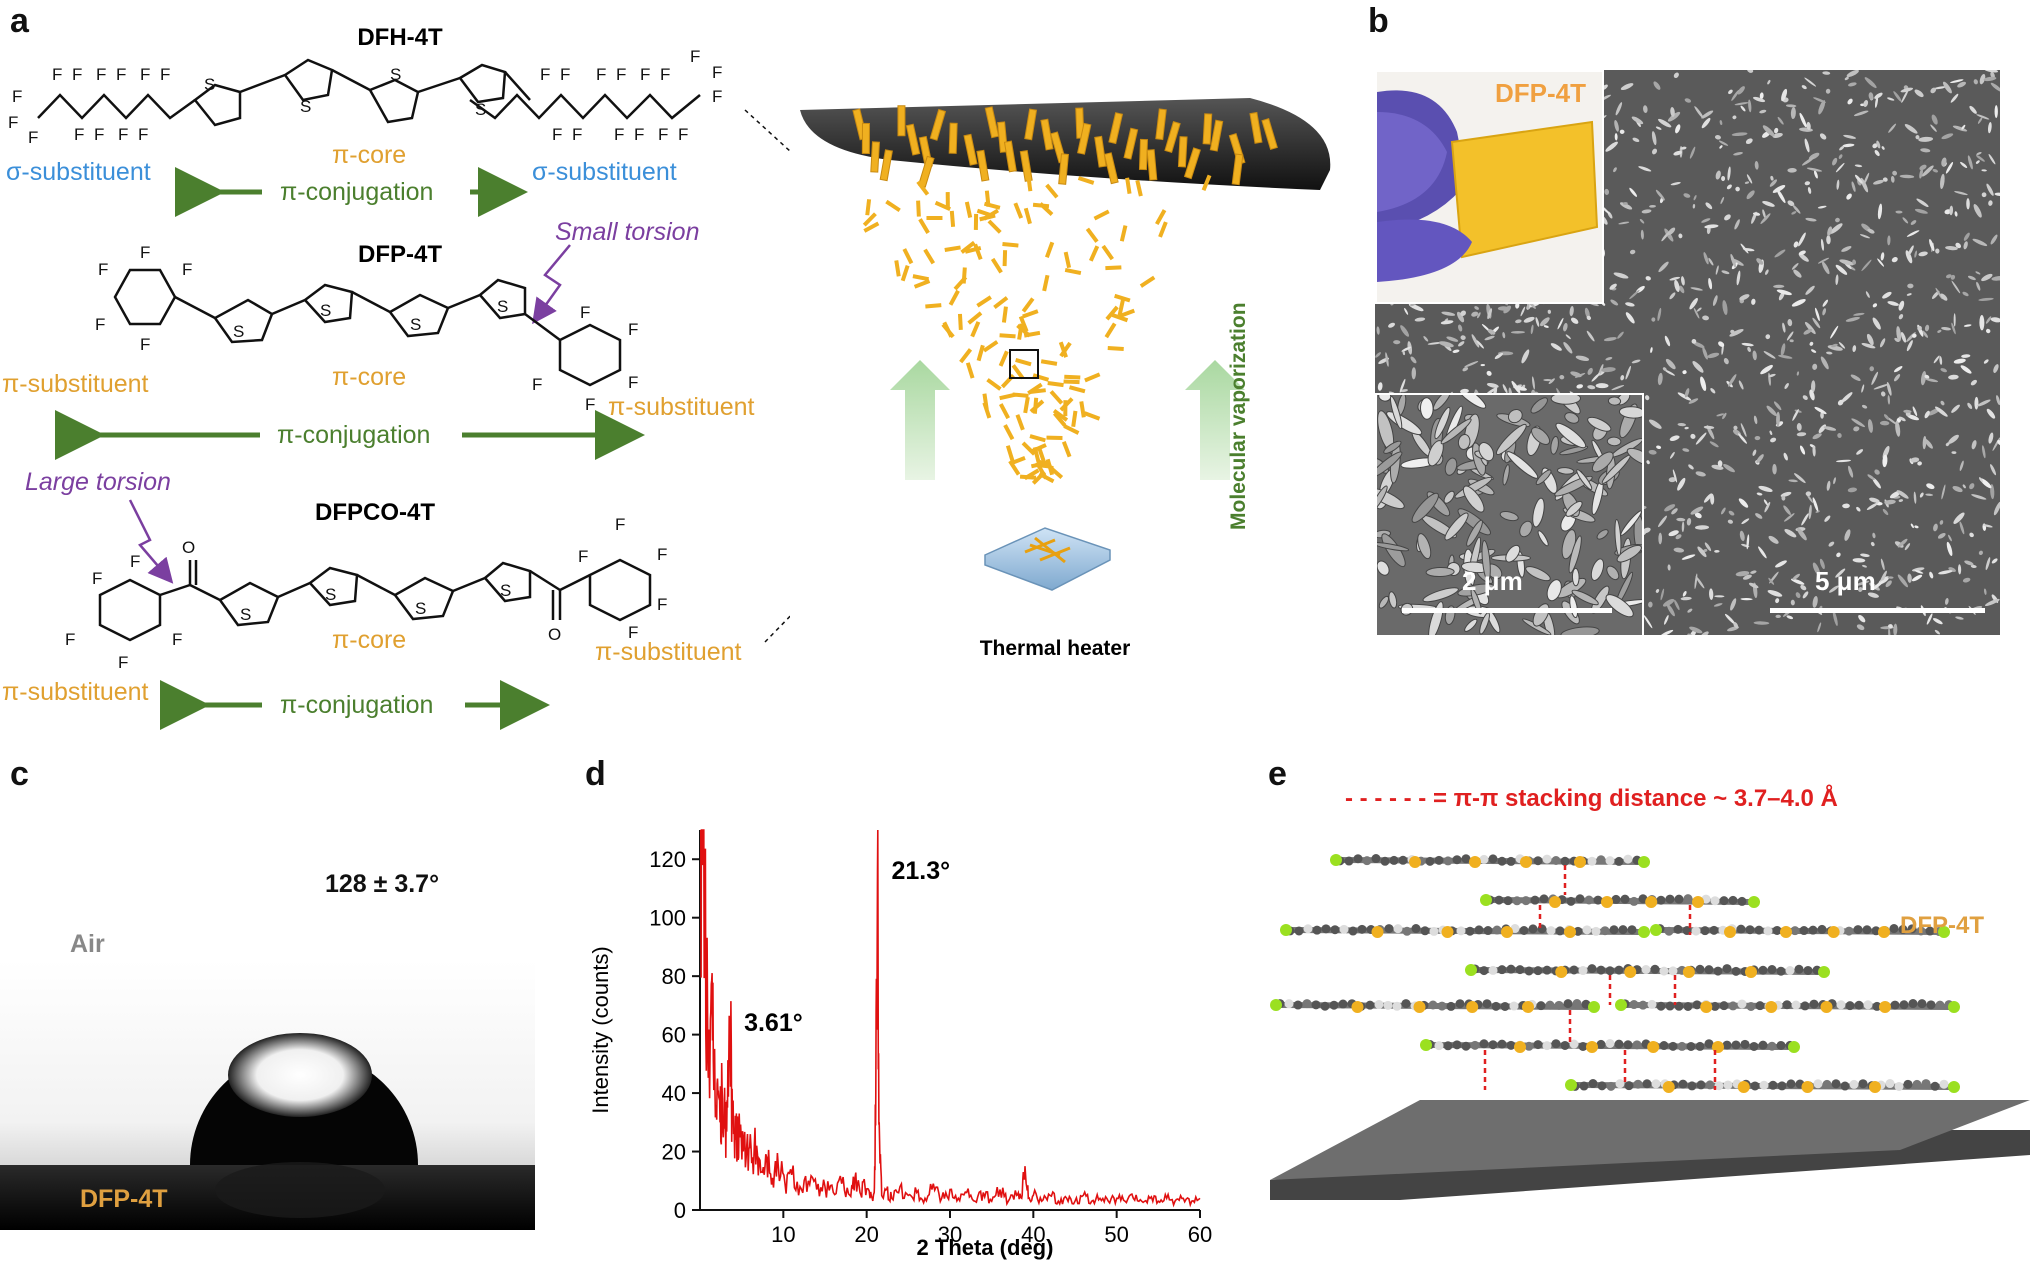  Describe the element at coordinates (395, 74) in the screenshot. I see `mol1-S3: S` at that location.